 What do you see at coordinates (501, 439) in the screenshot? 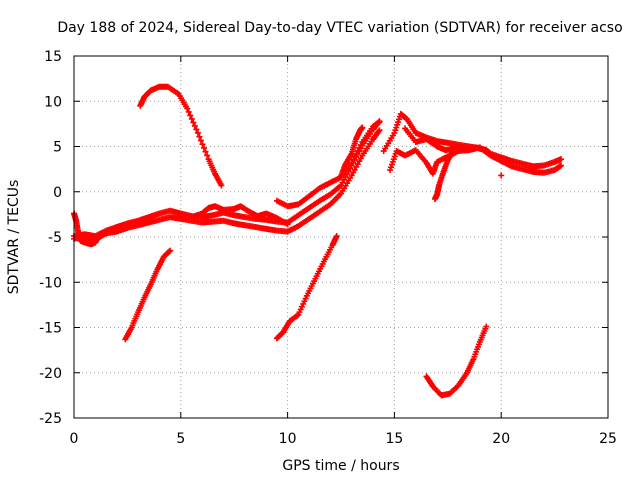
I see `x-tick-label: 20` at bounding box center [501, 439].